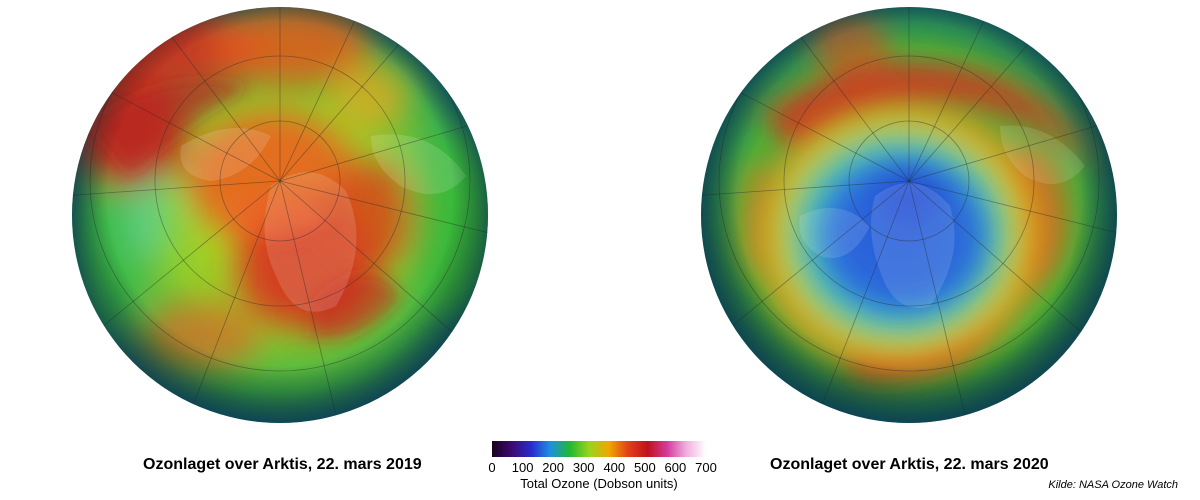 The height and width of the screenshot is (500, 1200). I want to click on colorbar-tick: 300, so click(583, 467).